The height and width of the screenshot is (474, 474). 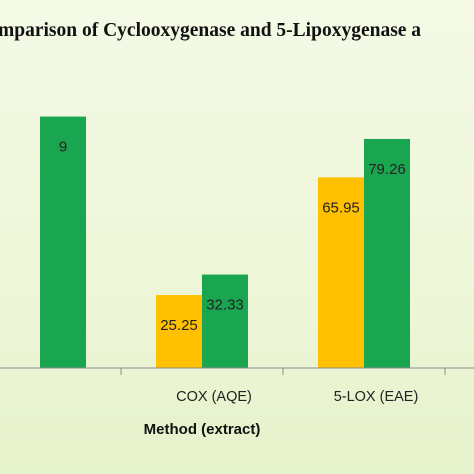 What do you see at coordinates (283, 371) in the screenshot?
I see `x-ticks-layer` at bounding box center [283, 371].